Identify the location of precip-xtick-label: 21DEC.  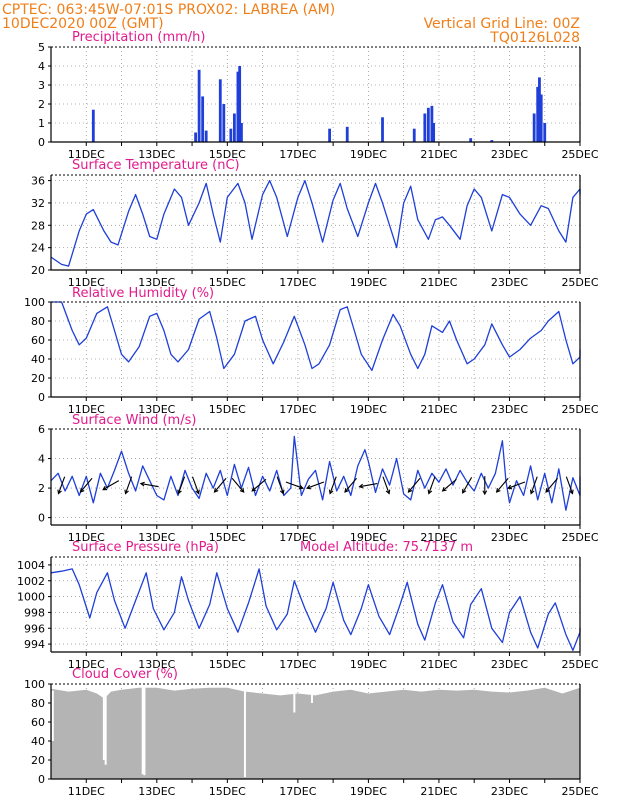
(438, 154).